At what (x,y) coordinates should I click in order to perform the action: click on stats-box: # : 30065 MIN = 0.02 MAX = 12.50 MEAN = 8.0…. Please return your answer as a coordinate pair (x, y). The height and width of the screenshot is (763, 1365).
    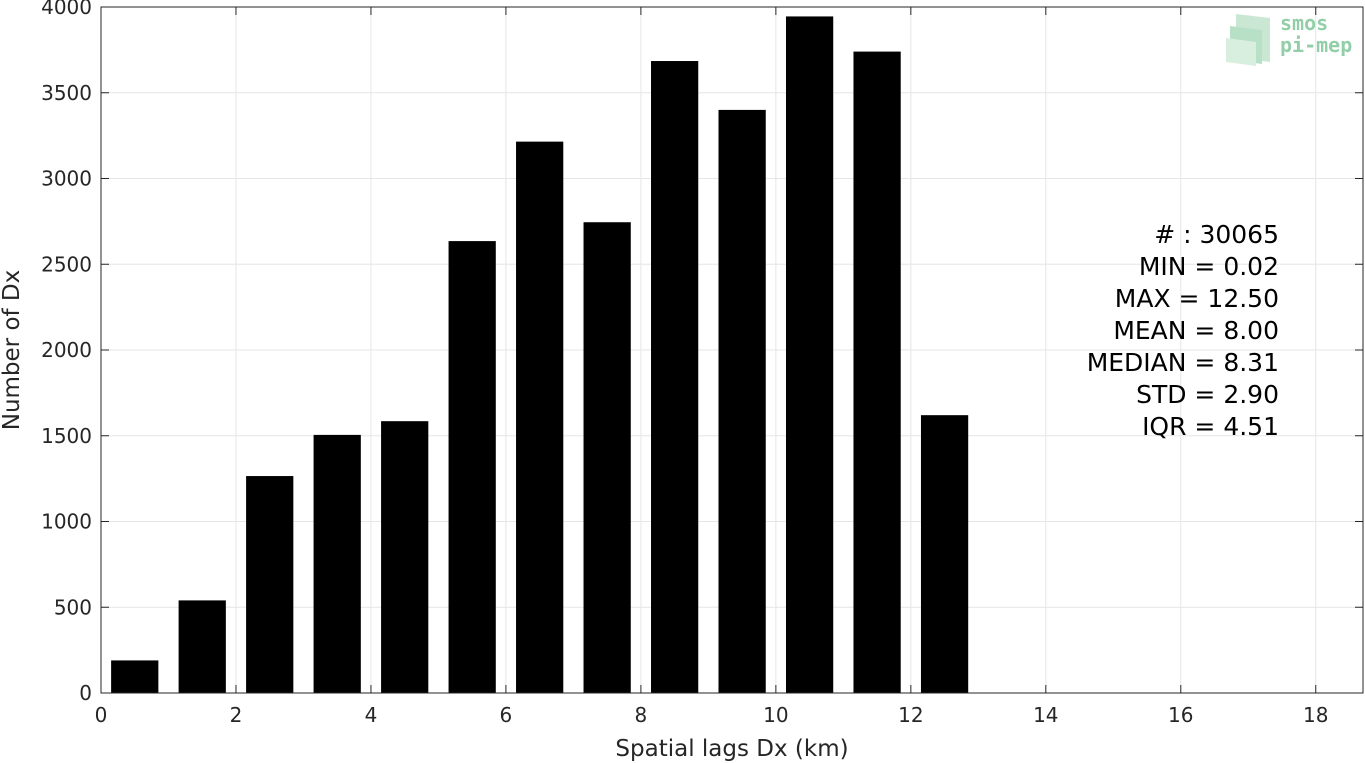
    Looking at the image, I should click on (1183, 330).